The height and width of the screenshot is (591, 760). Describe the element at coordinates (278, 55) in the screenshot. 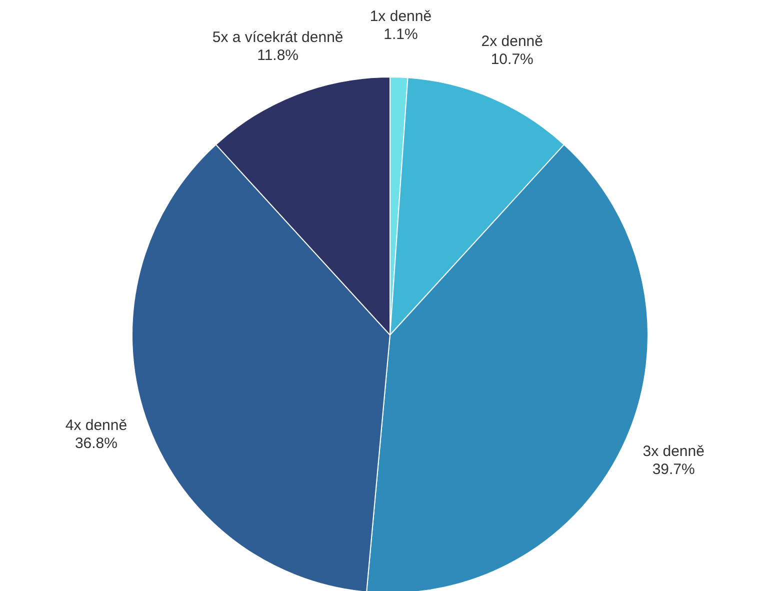

I see `data-label: 11.8%` at that location.